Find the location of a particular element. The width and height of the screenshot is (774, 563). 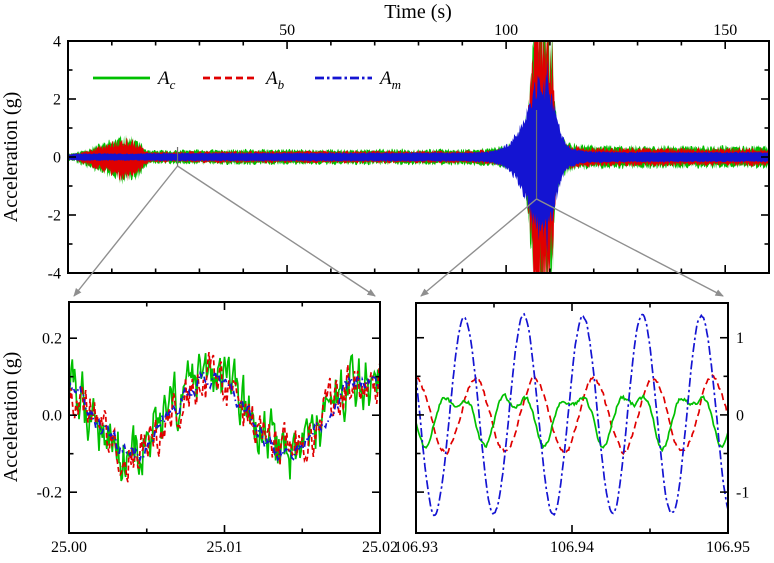

x-tick-label-inset_left: 25.00 is located at coordinates (69, 547).